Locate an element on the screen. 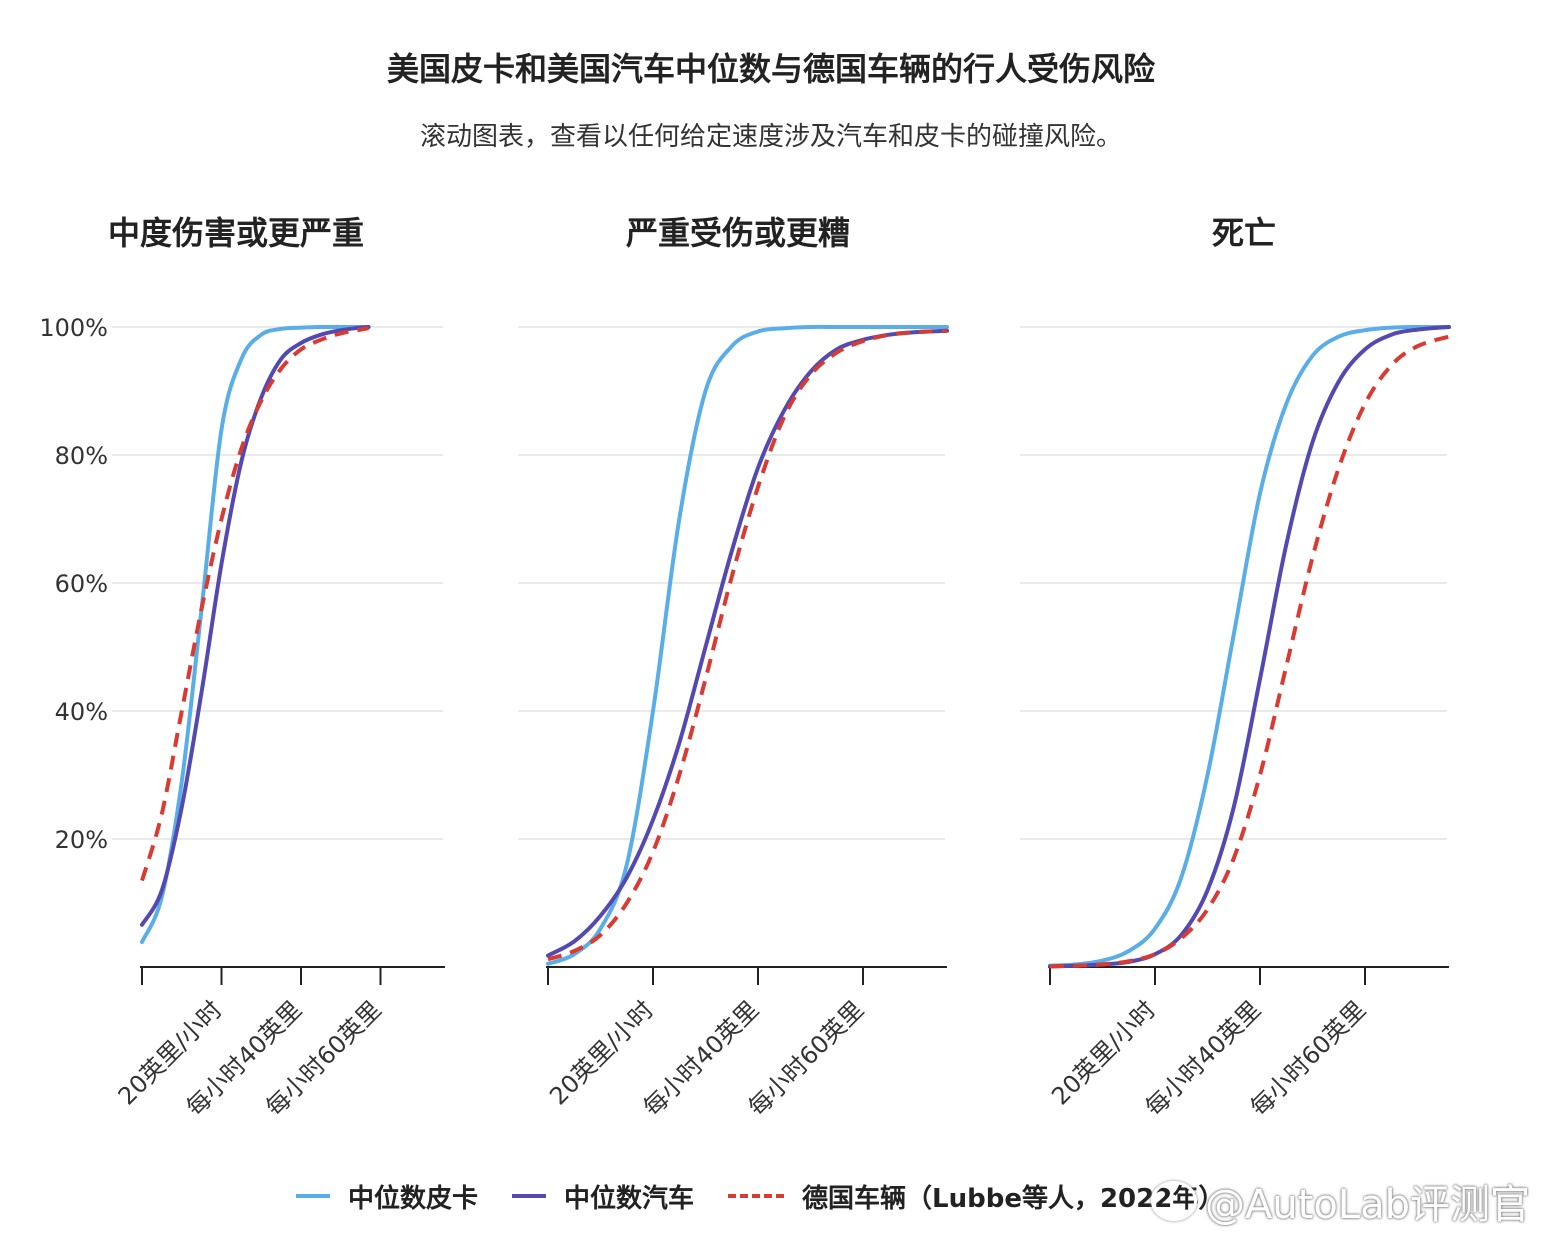 This screenshot has width=1542, height=1242. series-line-pickup-death is located at coordinates (1249, 646).